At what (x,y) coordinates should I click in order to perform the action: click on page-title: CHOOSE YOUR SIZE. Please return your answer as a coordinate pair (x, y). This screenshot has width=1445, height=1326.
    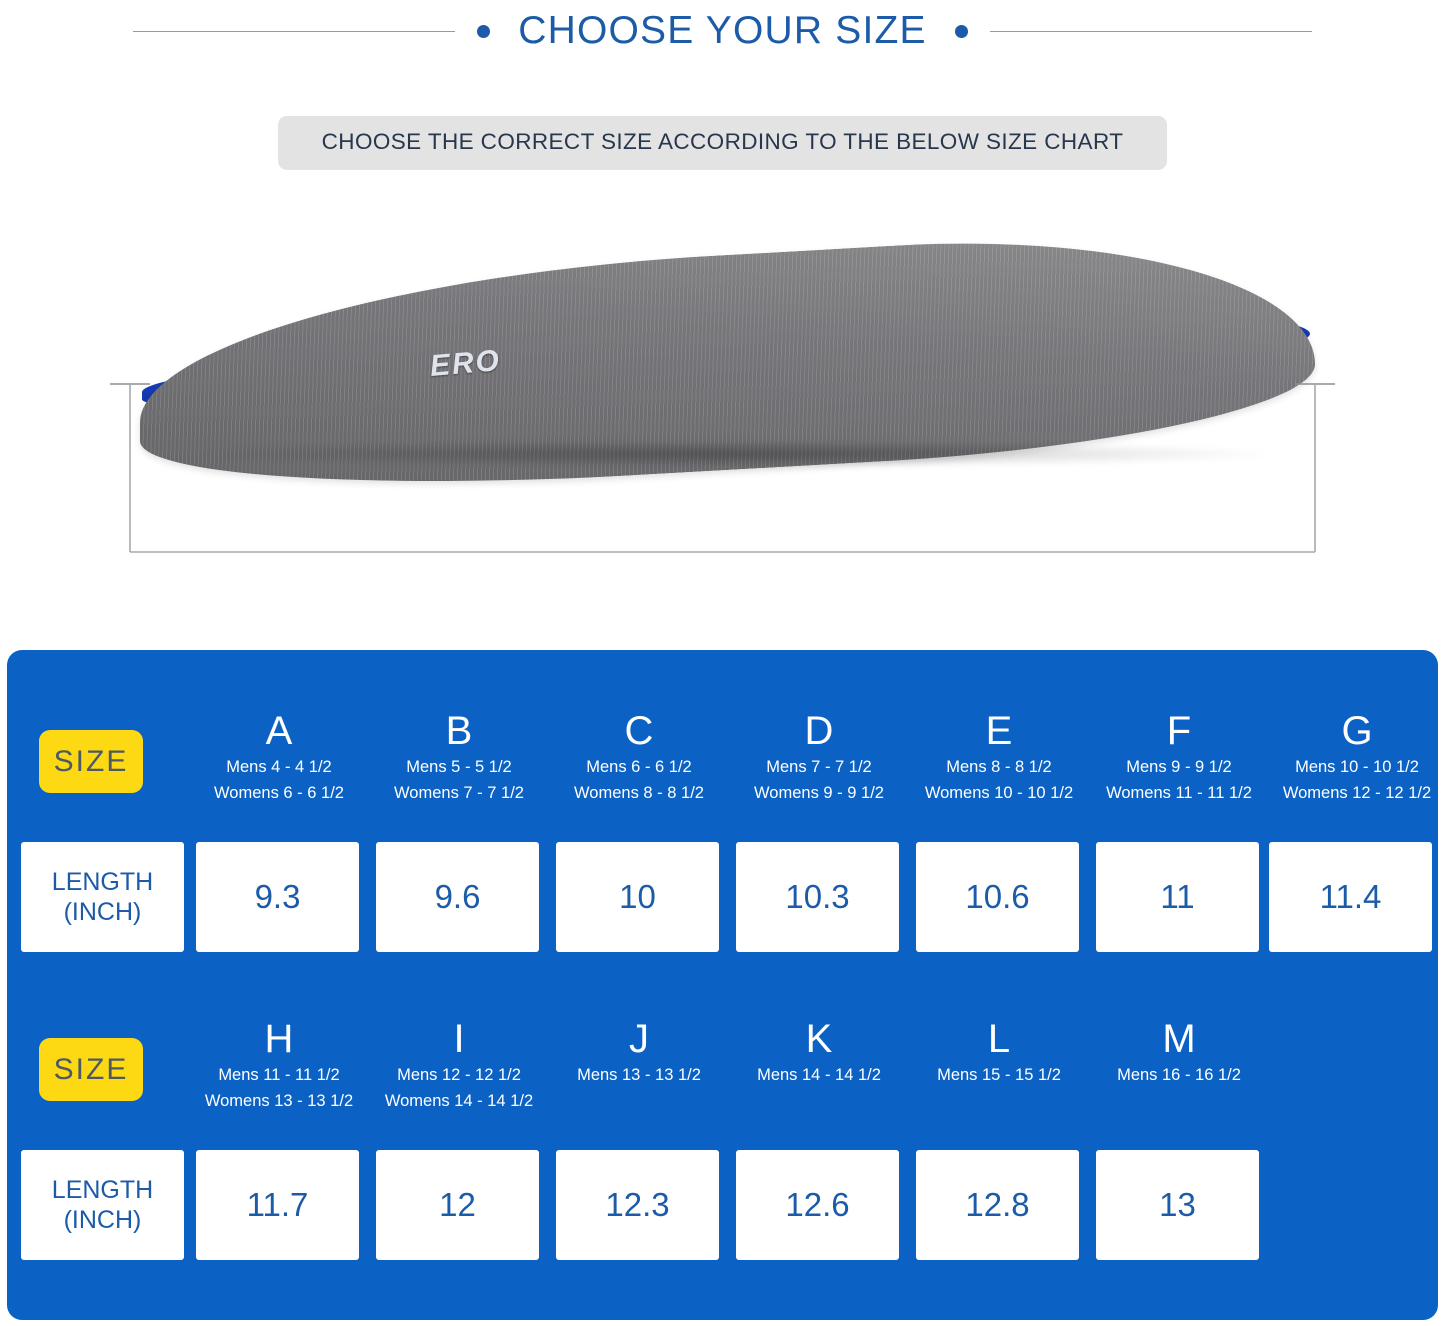
    Looking at the image, I should click on (722, 30).